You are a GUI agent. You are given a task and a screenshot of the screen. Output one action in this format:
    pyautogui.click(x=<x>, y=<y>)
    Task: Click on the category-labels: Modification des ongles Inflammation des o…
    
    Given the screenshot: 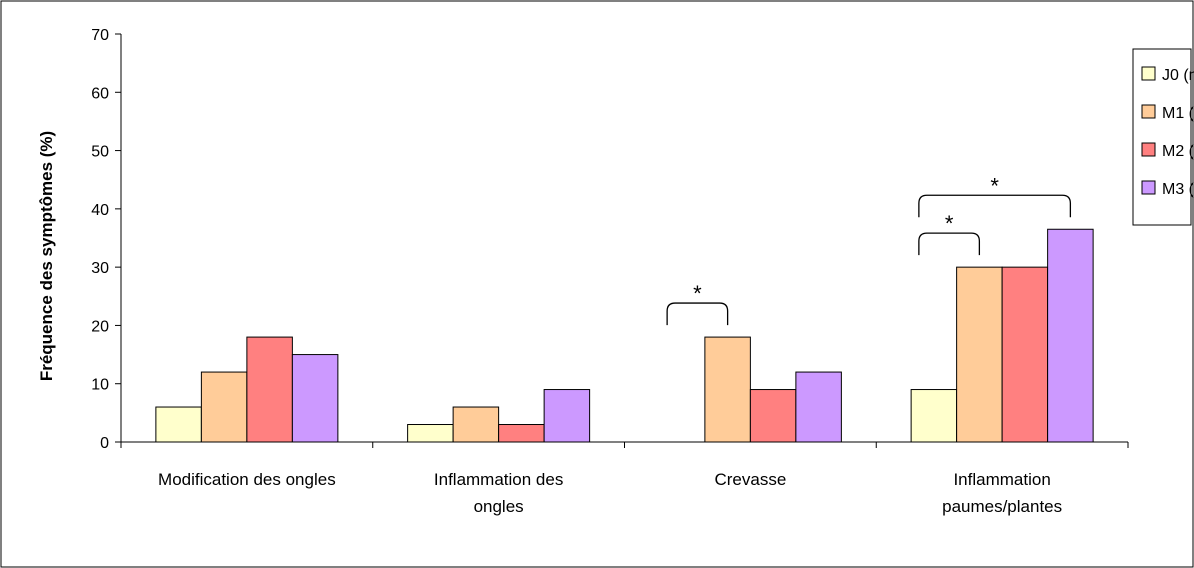 What is the action you would take?
    pyautogui.click(x=610, y=493)
    